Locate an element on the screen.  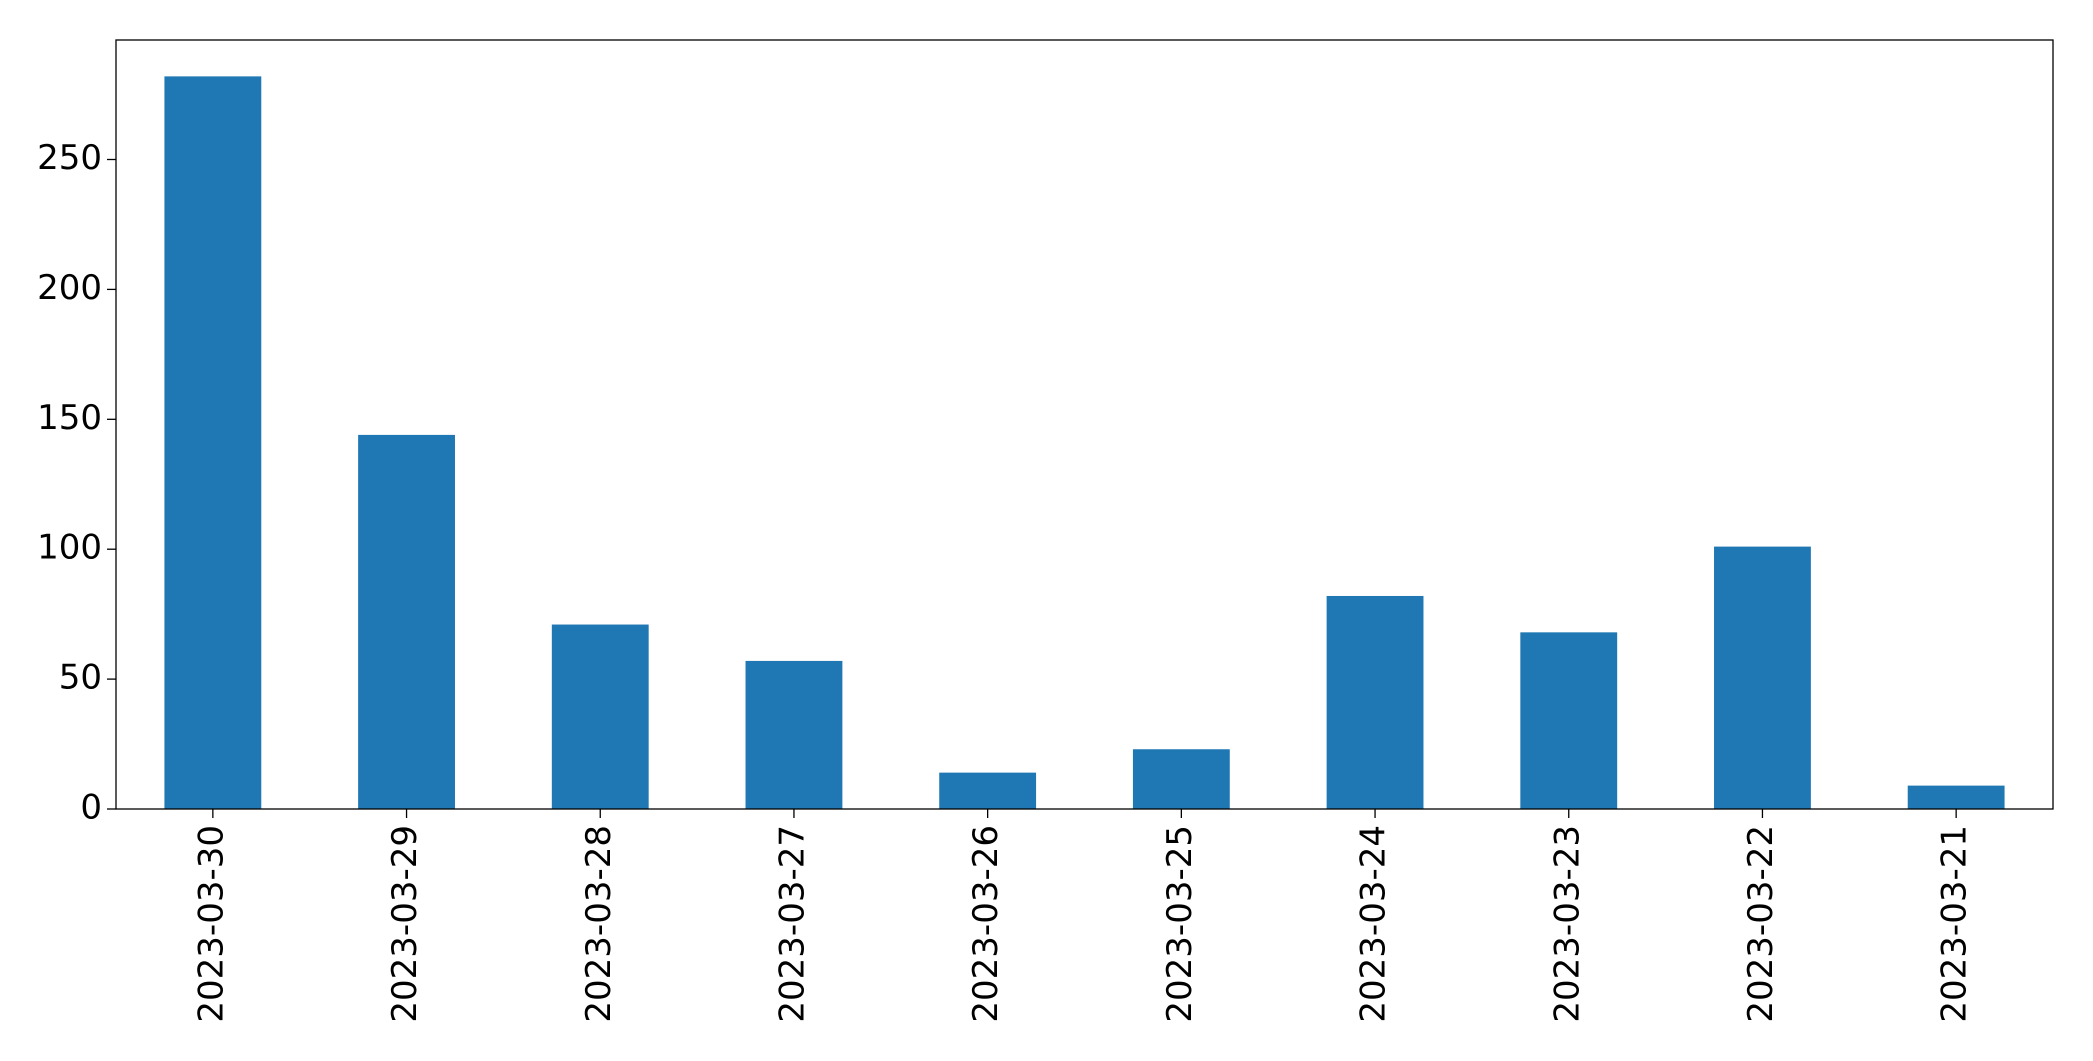
y-tick-label: 100 is located at coordinates (69, 548).